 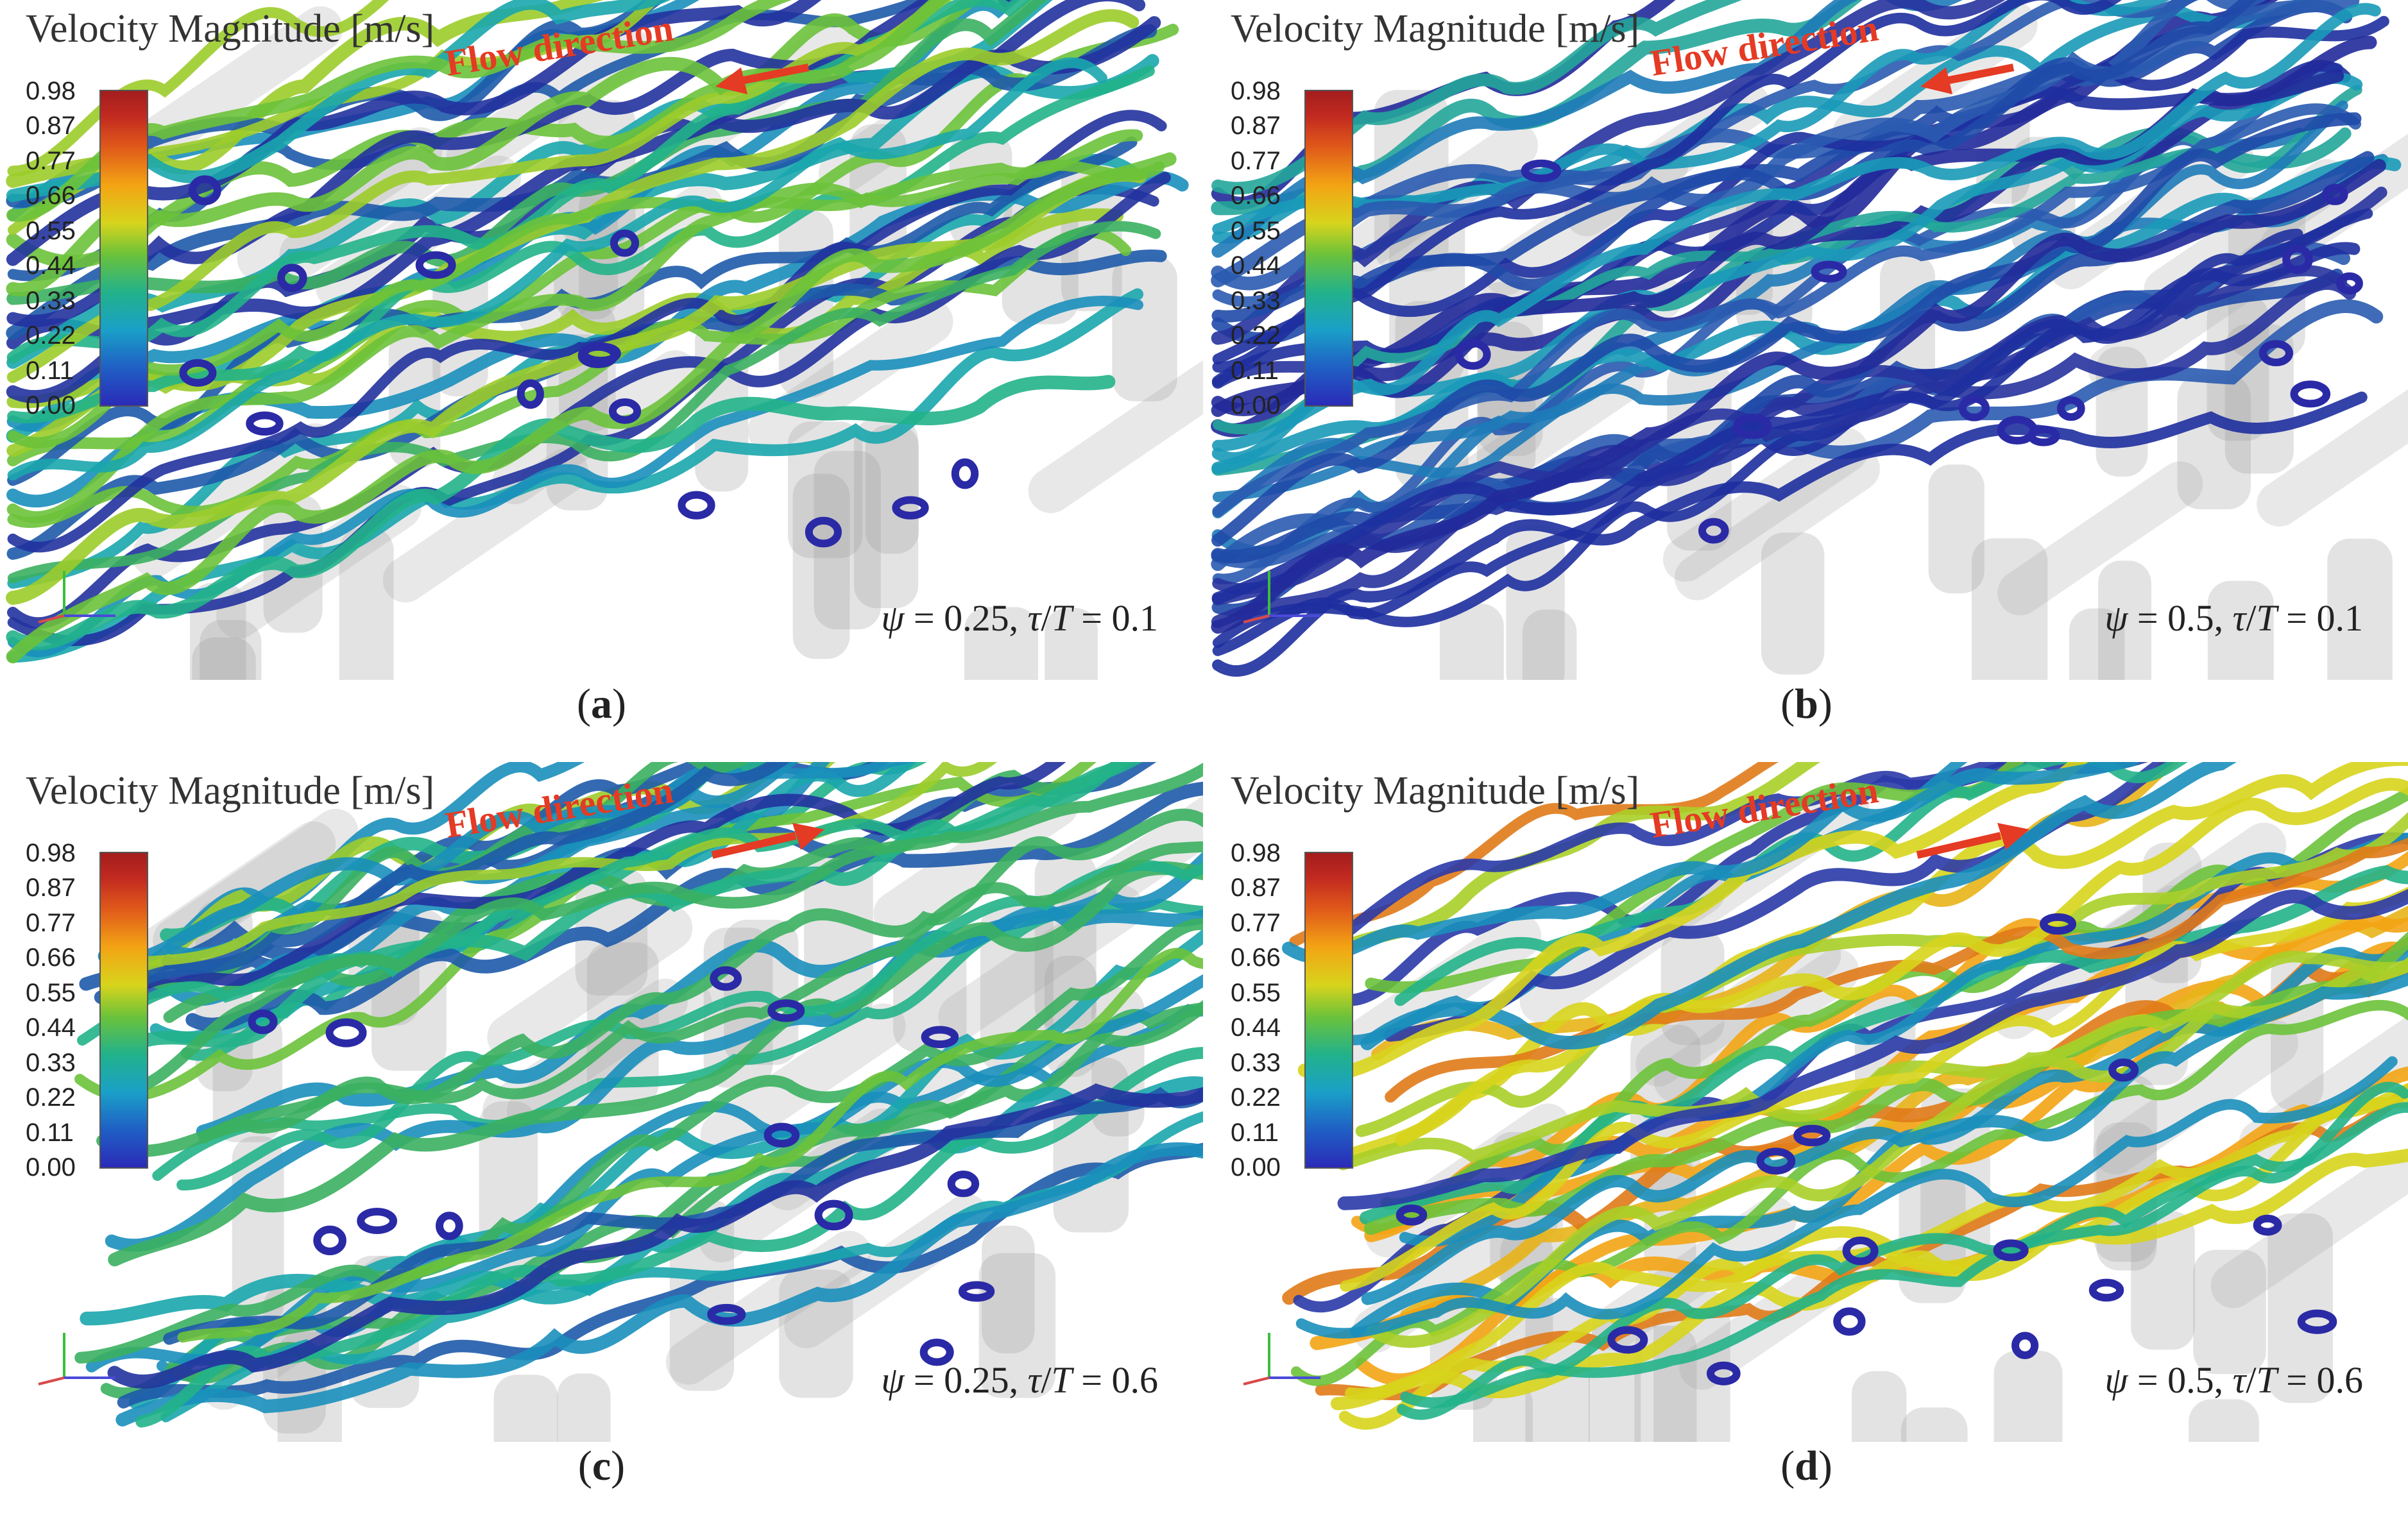 I want to click on panel-caption: (b), so click(x=1806, y=704).